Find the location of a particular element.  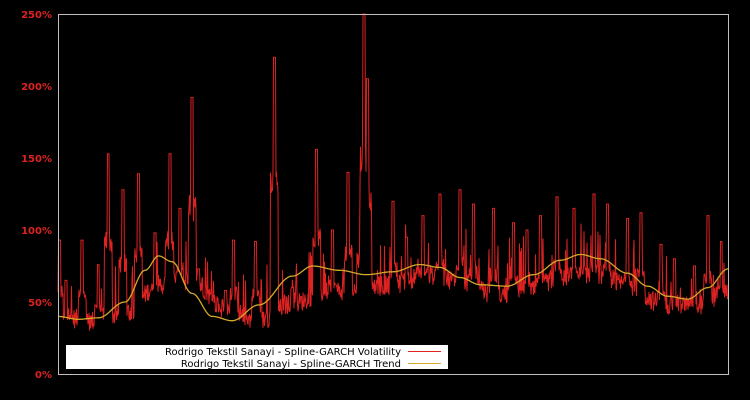

y-tick-label: 250% is located at coordinates (36, 15).